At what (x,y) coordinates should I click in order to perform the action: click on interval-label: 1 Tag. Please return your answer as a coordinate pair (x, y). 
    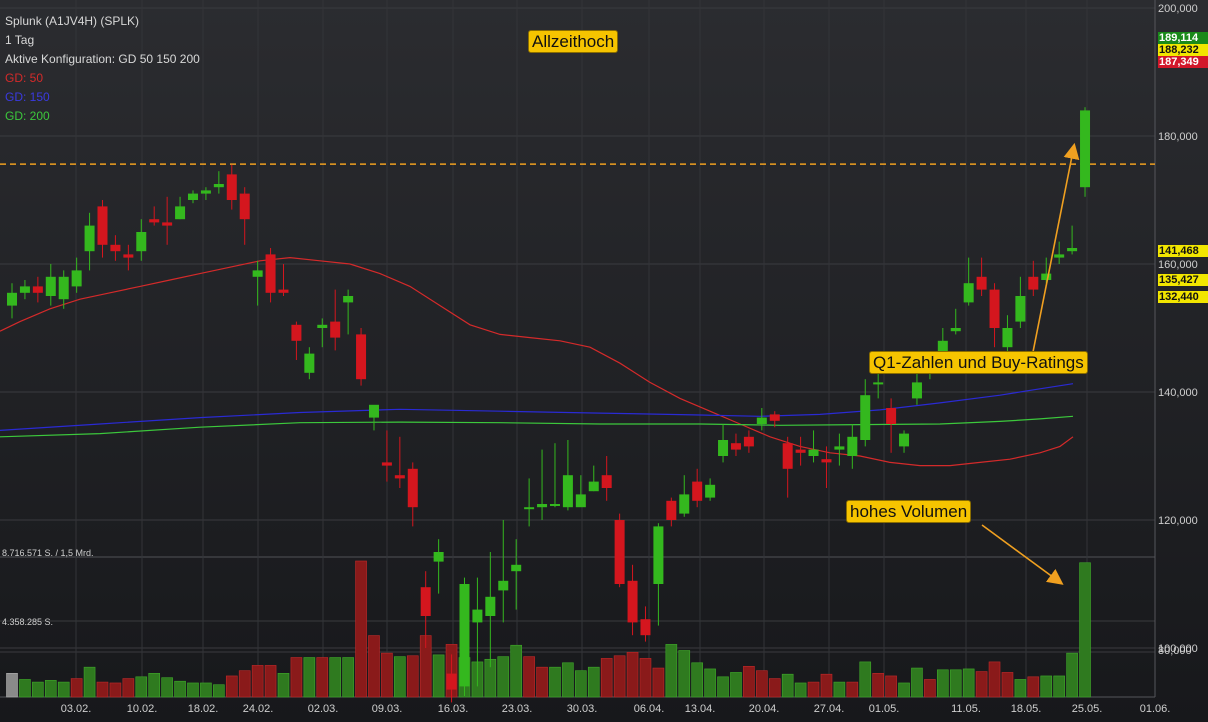
    Looking at the image, I should click on (20, 40).